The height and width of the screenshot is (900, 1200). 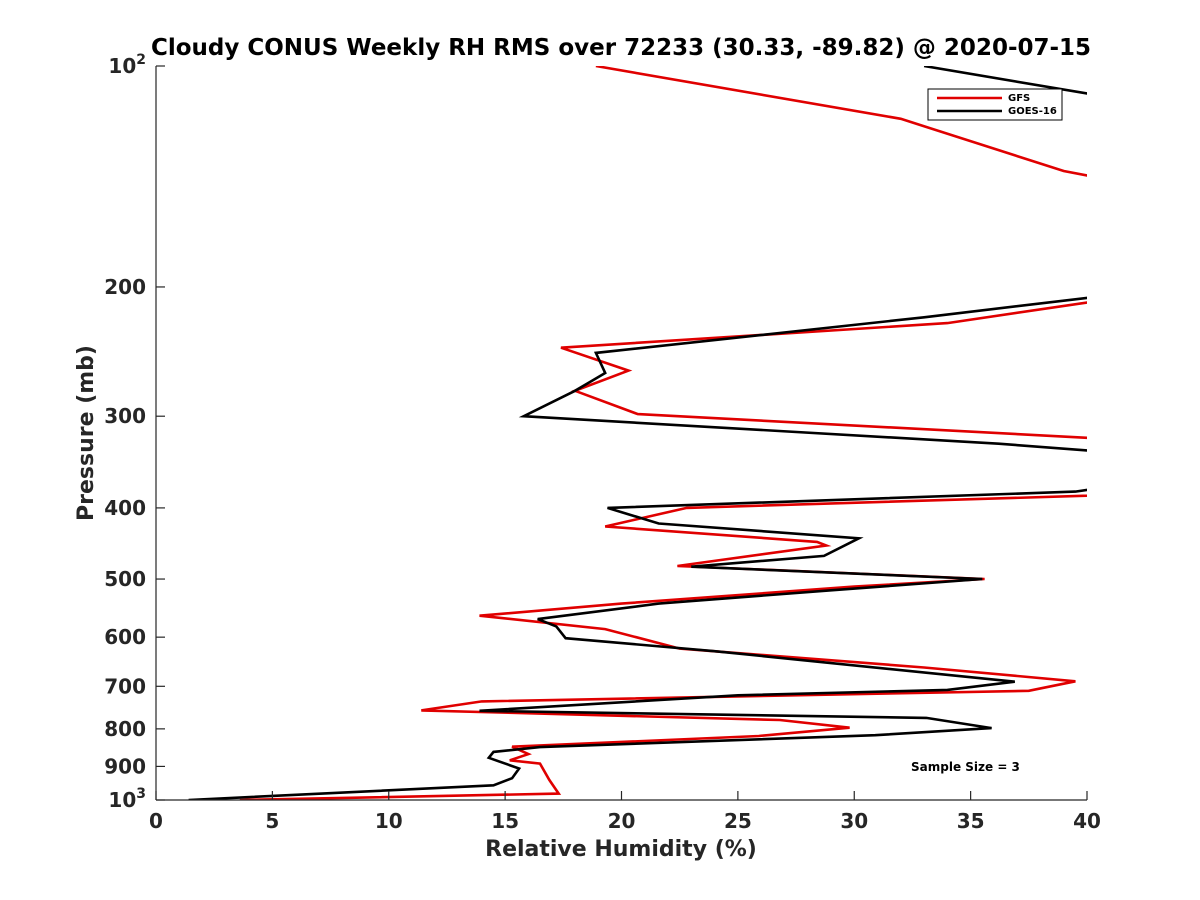 What do you see at coordinates (622, 821) in the screenshot?
I see `x-tick-label-20: 20` at bounding box center [622, 821].